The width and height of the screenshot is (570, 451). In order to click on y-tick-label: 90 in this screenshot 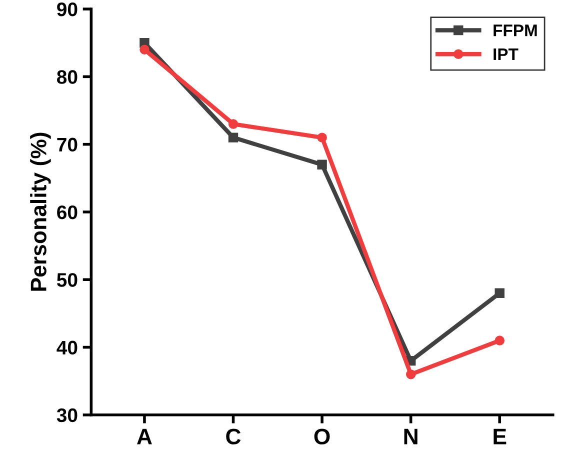, I will do `click(67, 9)`.